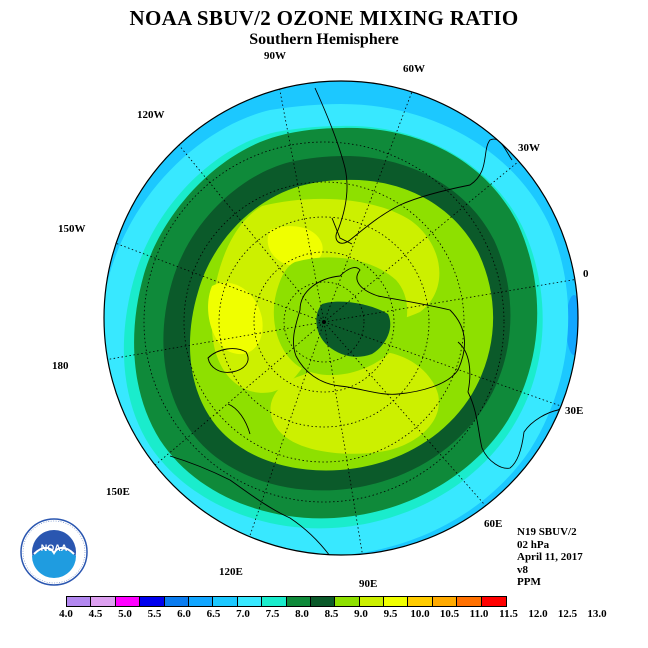 Image resolution: width=648 pixels, height=648 pixels. Describe the element at coordinates (295, 246) in the screenshot. I see `band-10-5-a` at that location.